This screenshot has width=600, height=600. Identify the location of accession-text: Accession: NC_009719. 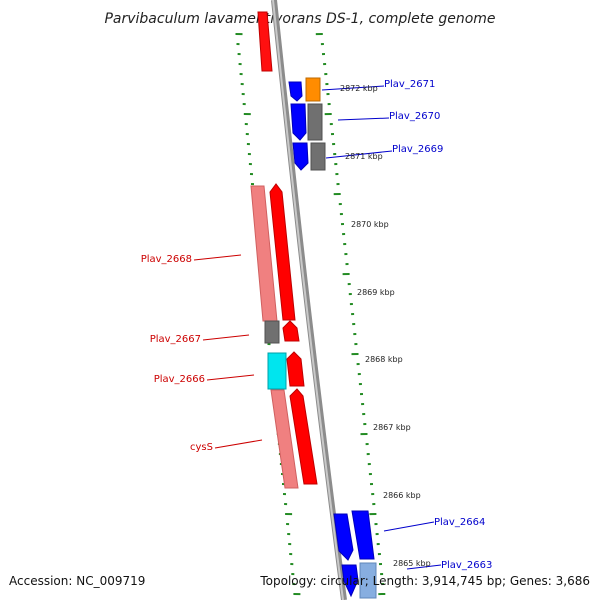
(77, 581).